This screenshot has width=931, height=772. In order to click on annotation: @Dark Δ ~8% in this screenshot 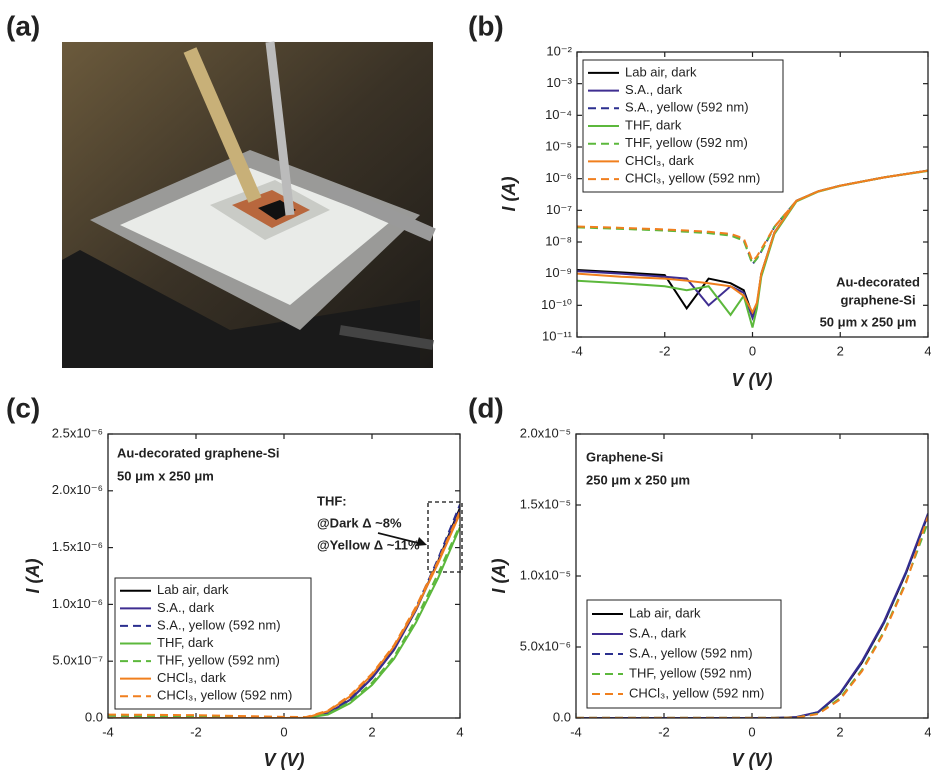, I will do `click(359, 522)`.